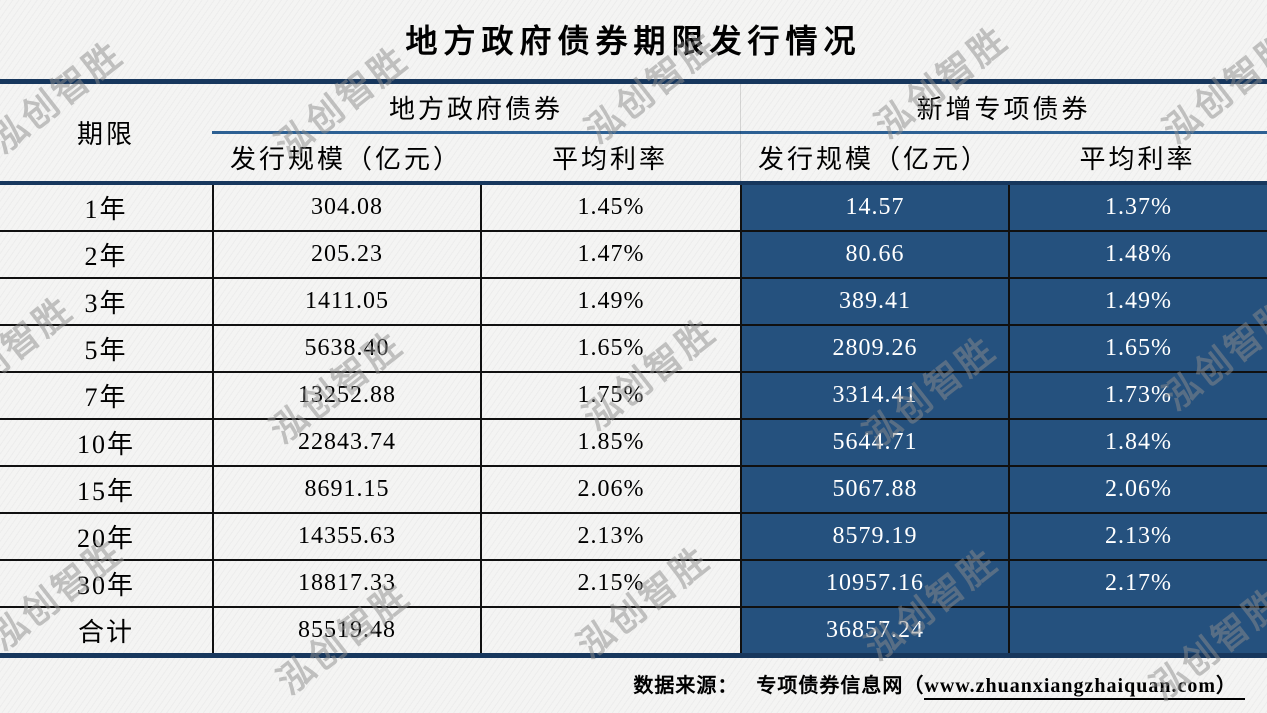 The width and height of the screenshot is (1267, 713). Describe the element at coordinates (1226, 686) in the screenshot. I see `source-close-paren: ）` at that location.